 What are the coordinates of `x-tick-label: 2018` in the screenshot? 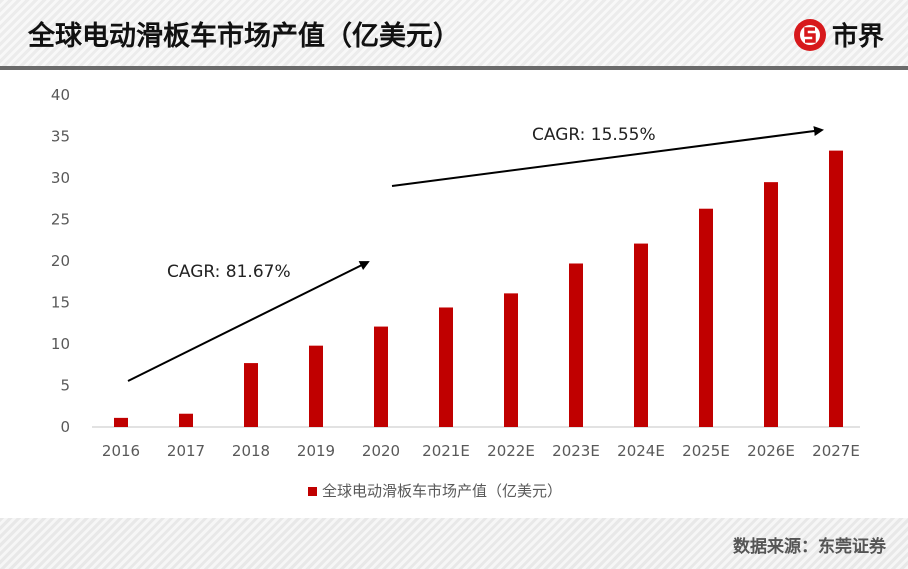 It's located at (251, 451).